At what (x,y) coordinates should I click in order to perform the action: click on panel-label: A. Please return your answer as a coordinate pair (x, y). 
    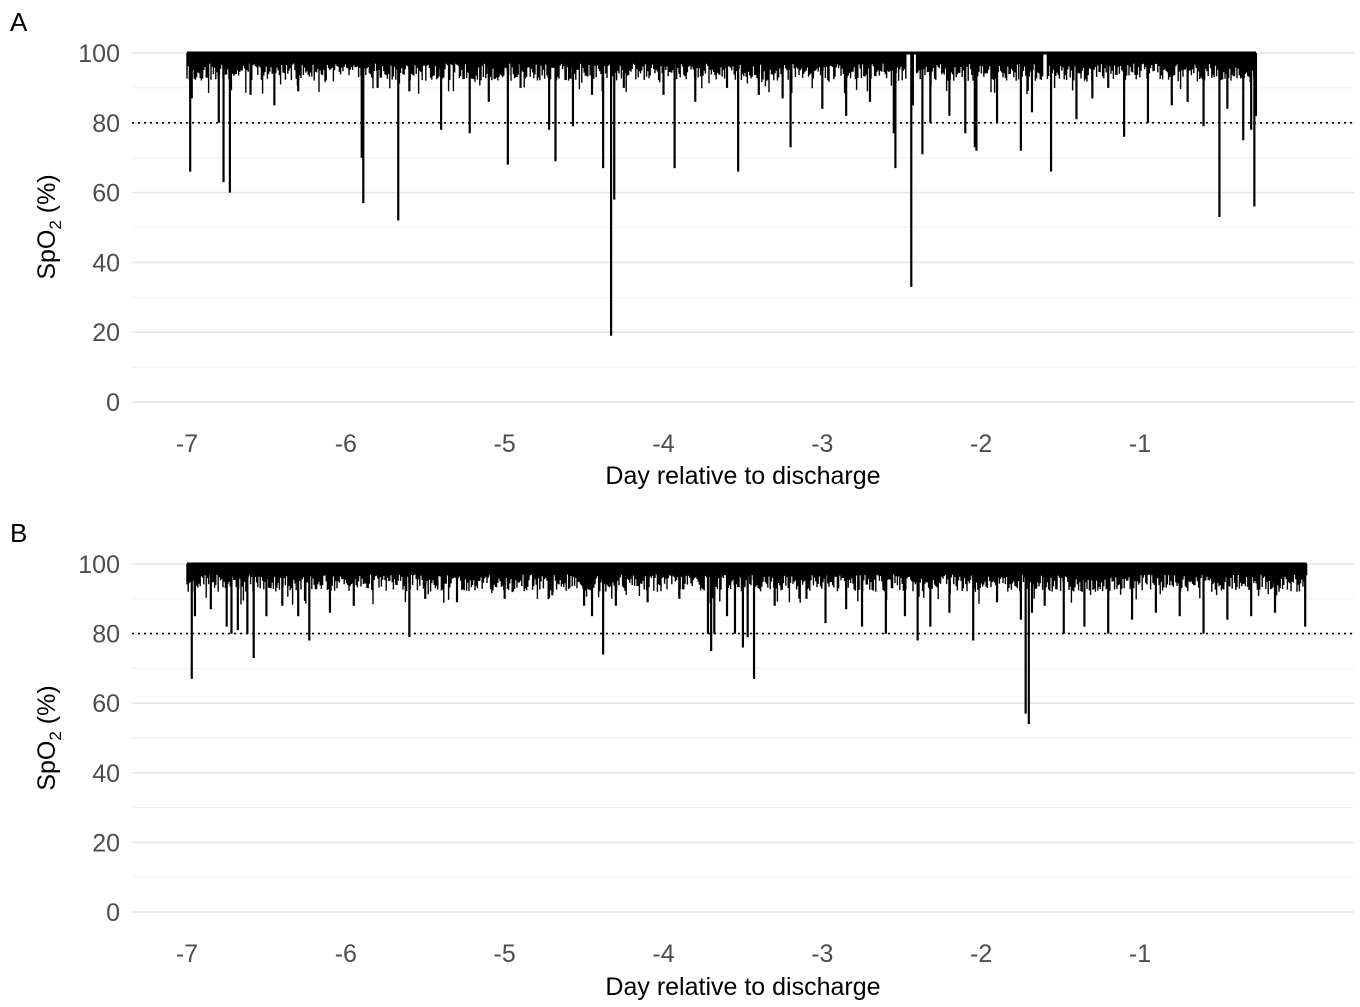
    Looking at the image, I should click on (19, 22).